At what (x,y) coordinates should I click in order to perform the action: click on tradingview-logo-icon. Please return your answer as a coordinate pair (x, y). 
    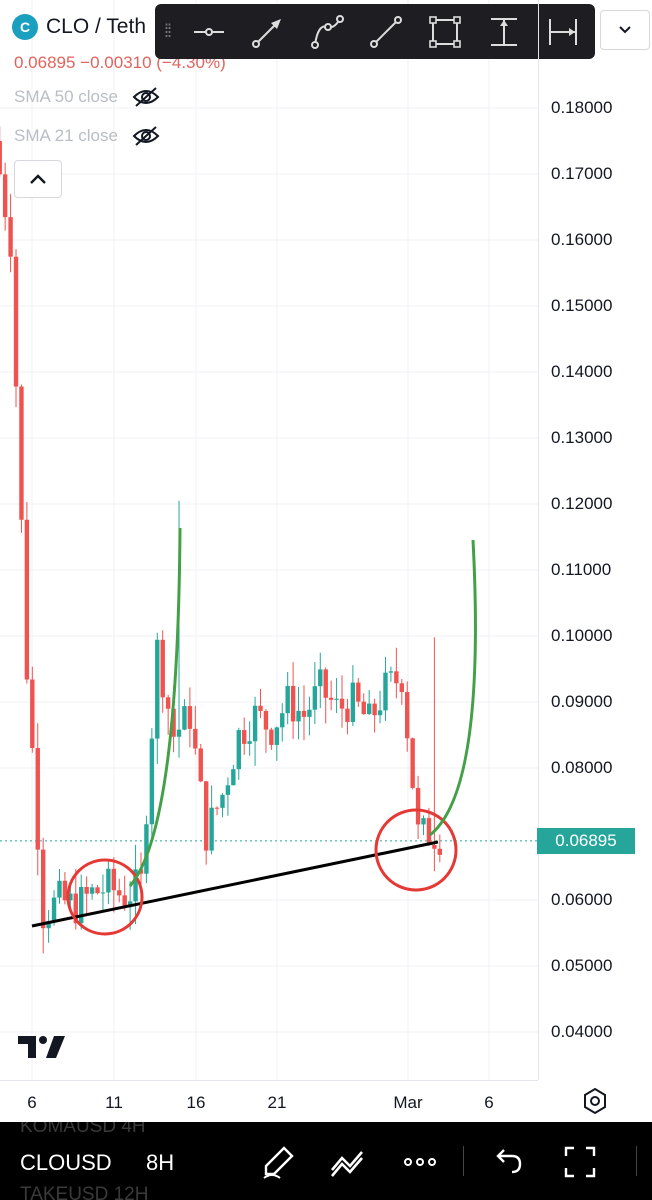
    Looking at the image, I should click on (41, 1047).